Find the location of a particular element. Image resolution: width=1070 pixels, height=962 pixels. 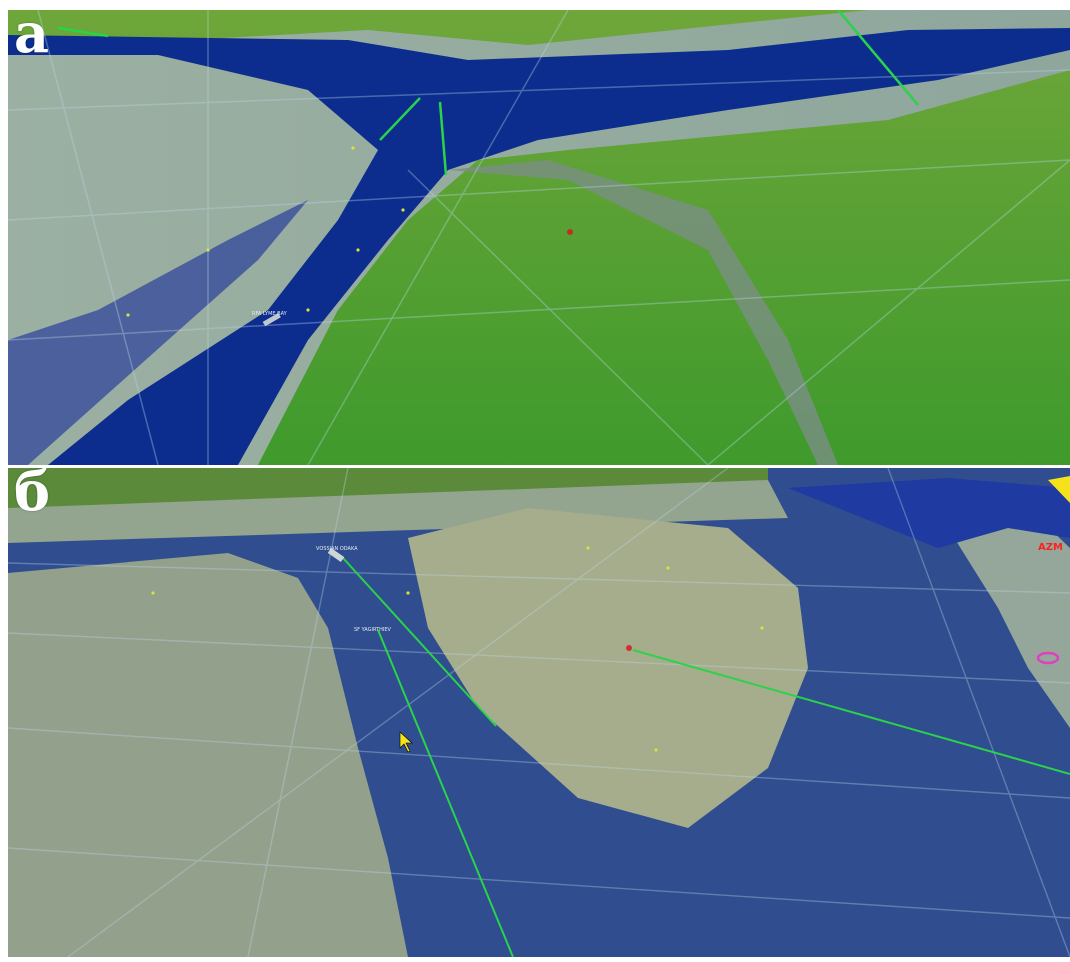

panel-label-a: а is located at coordinates (31, 37).